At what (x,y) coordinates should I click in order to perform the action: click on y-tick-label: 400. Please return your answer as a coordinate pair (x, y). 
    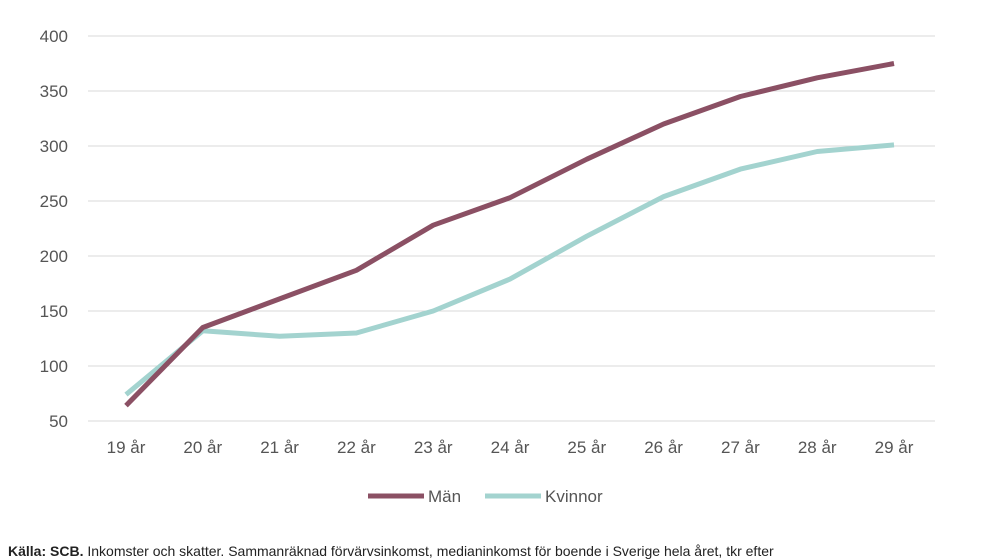
    Looking at the image, I should click on (54, 36).